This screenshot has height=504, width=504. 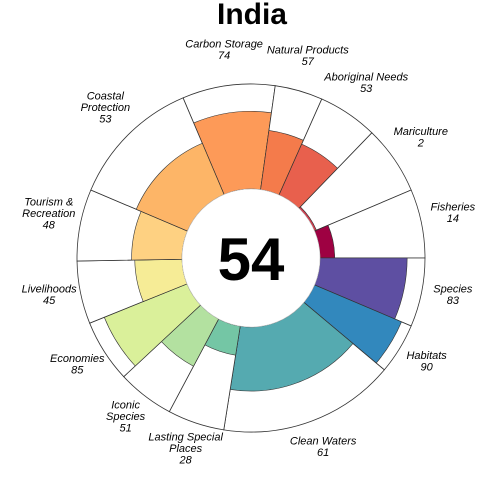 I want to click on petal-value: 57, so click(x=308, y=62).